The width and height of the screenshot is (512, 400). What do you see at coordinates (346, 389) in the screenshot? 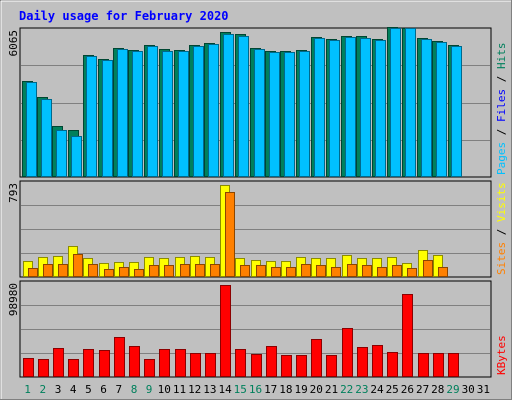
I see `x-label-day-22: 22` at bounding box center [346, 389].